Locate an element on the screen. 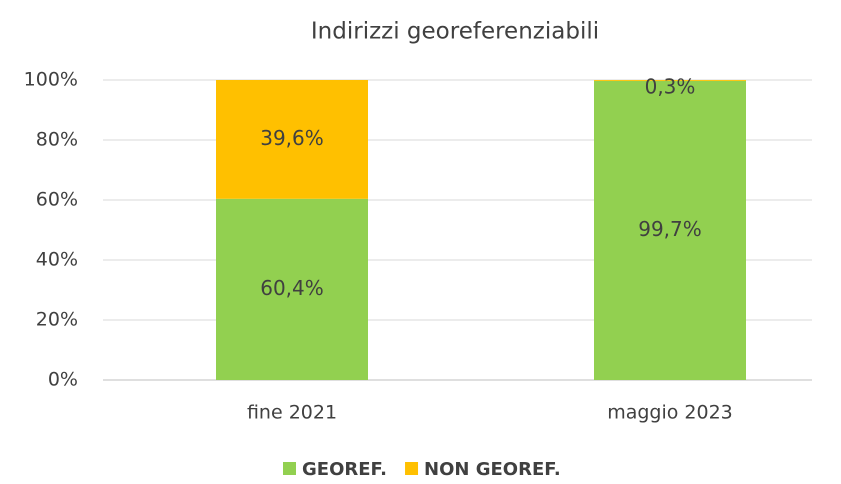 The image size is (841, 484). y-tick-label: 0% is located at coordinates (63, 380).